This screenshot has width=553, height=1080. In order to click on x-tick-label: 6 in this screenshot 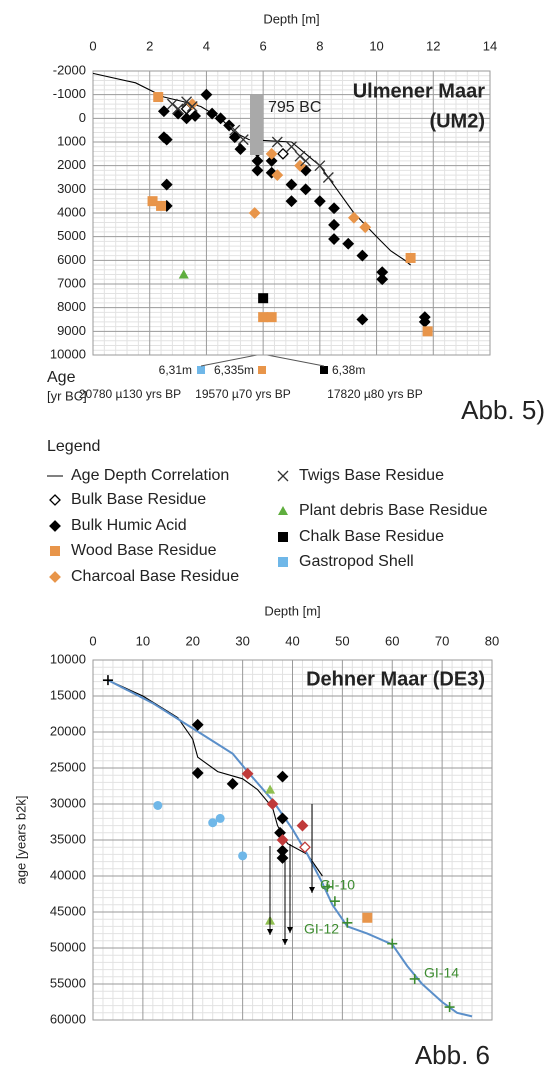, I will do `click(263, 45)`.